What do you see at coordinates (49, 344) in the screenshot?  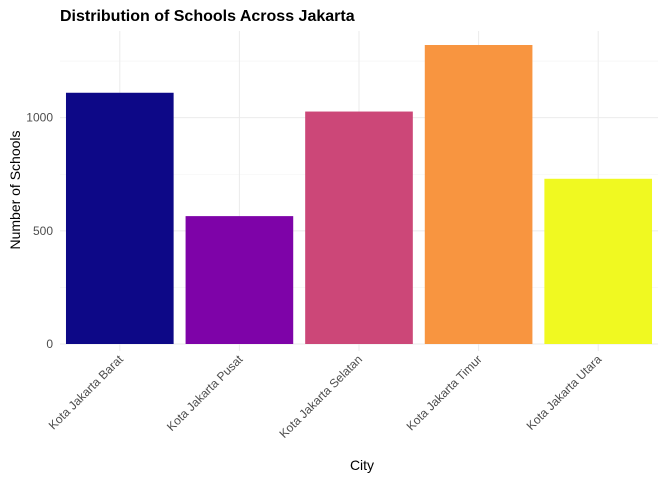 I see `y-tick-label: 0` at bounding box center [49, 344].